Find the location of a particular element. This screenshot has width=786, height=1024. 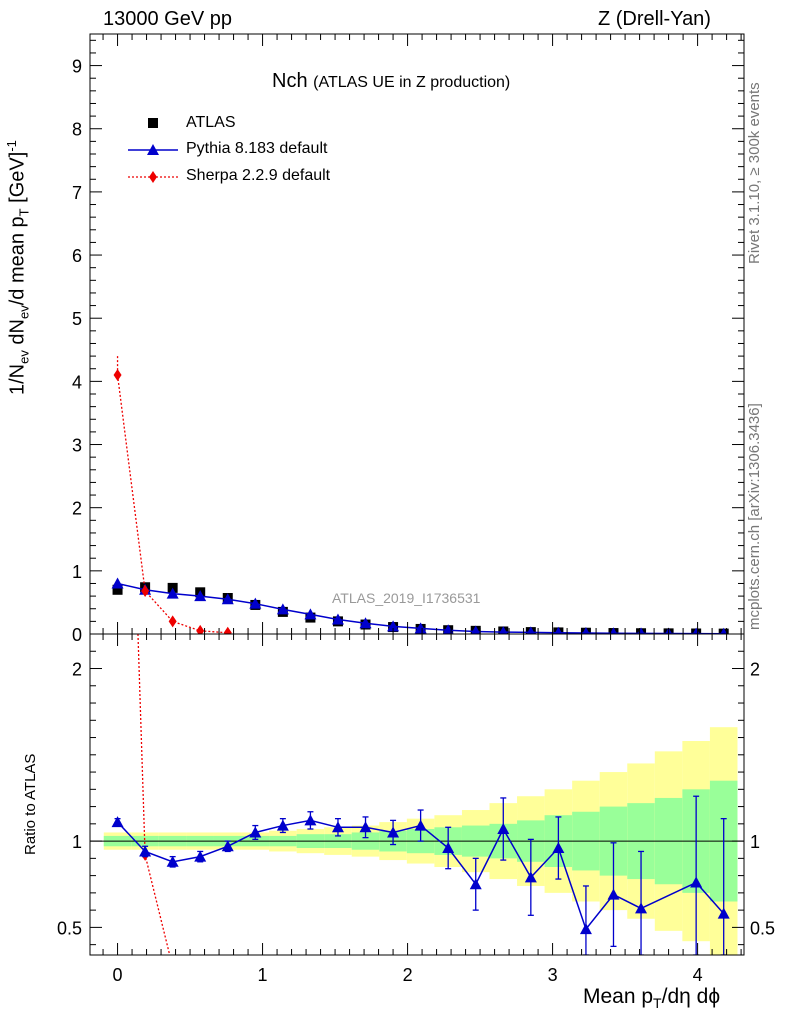

energy-label: 13000 GeV pp is located at coordinates (167, 19).